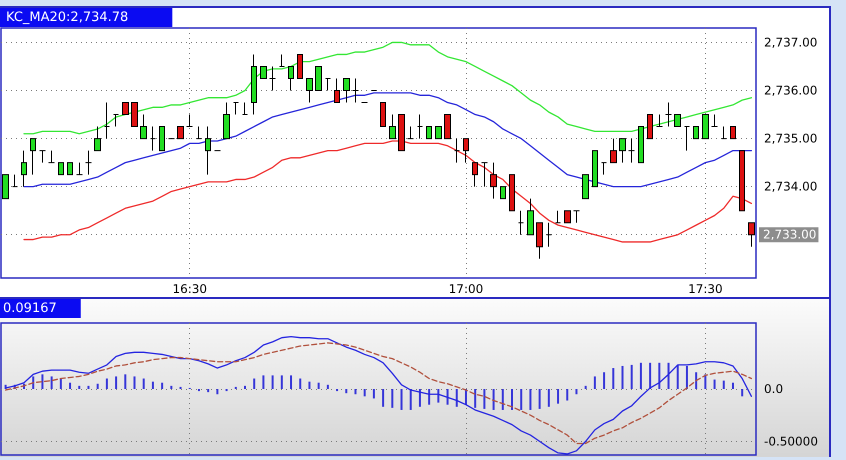 This screenshot has height=460, width=846. Describe the element at coordinates (791, 91) in the screenshot. I see `y-tick-label: 2,736.00` at that location.